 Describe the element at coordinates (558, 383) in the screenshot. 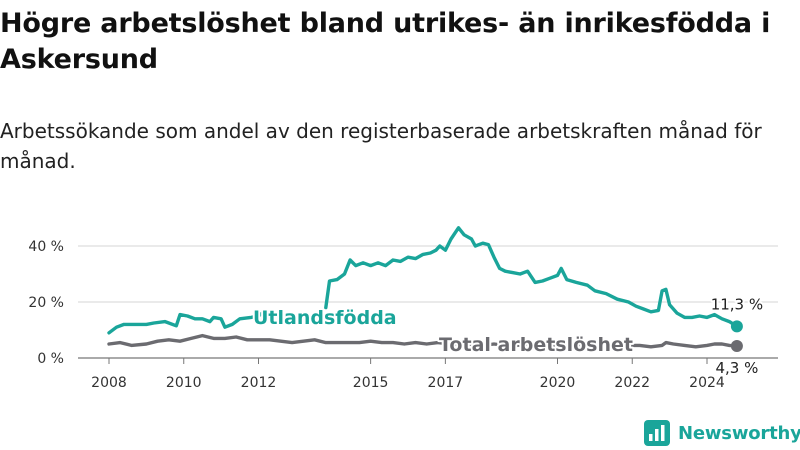

I see `x-tick-label: 2020` at that location.